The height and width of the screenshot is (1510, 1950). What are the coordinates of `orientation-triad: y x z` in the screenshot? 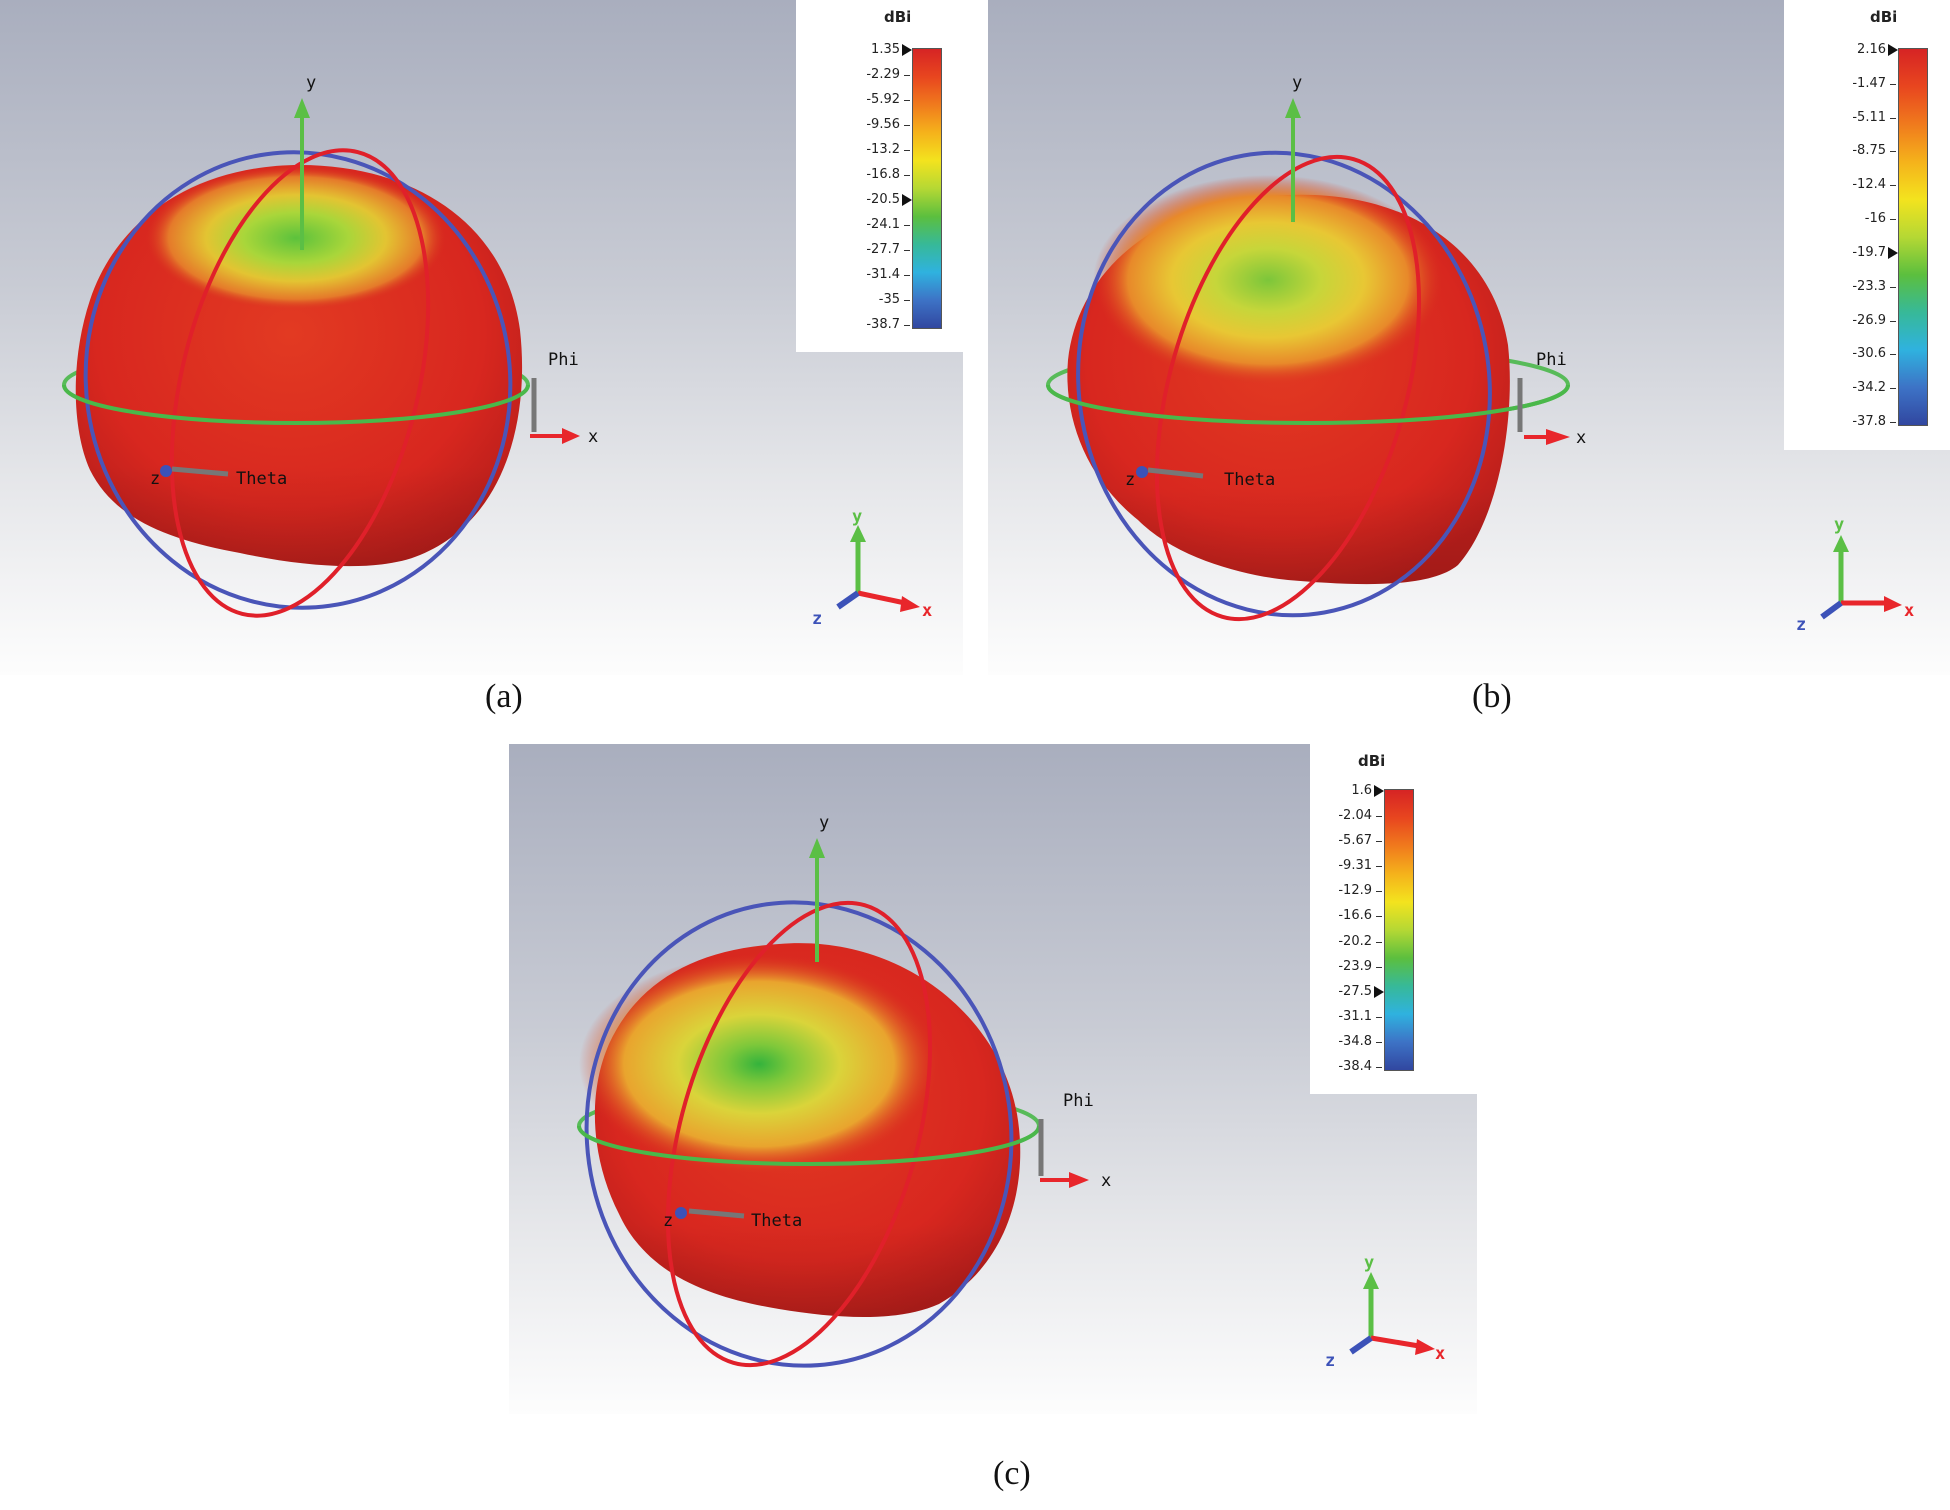 It's located at (1855, 575).